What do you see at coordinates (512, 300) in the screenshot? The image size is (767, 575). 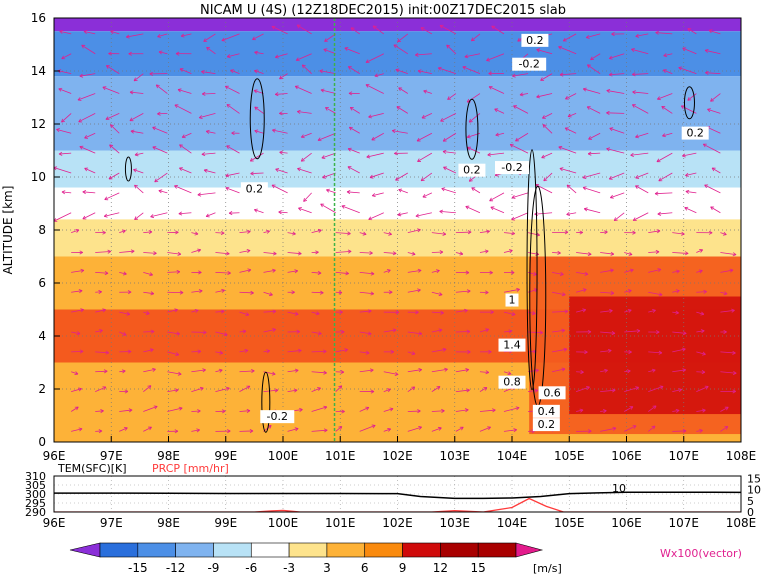 I see `contour-label: 1` at bounding box center [512, 300].